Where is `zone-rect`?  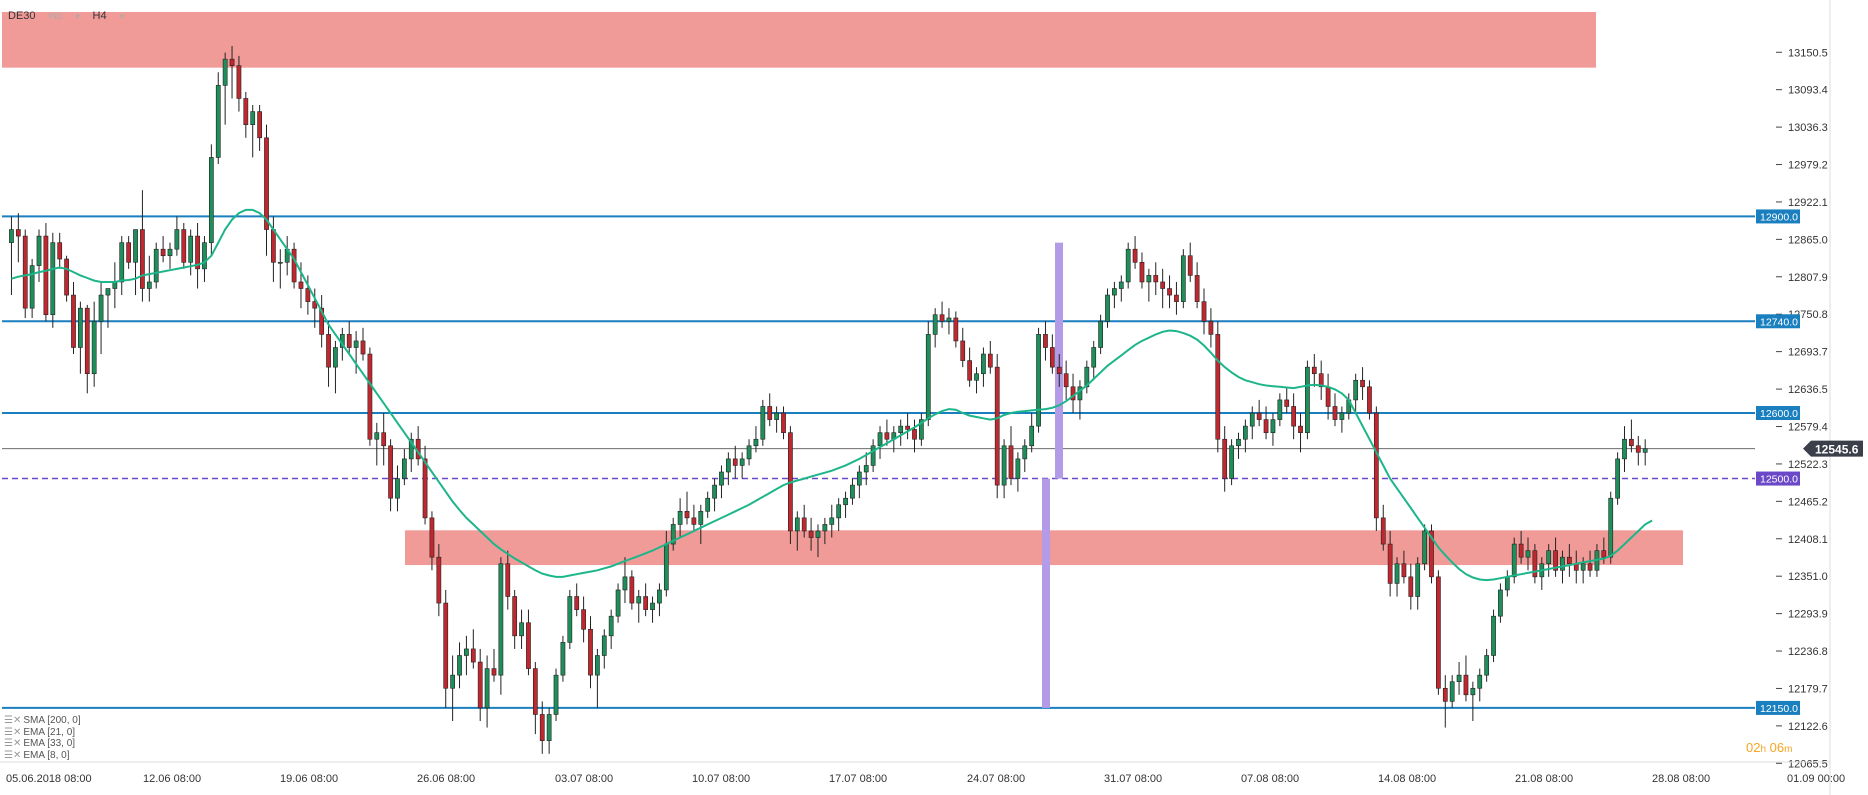
zone-rect is located at coordinates (799, 39).